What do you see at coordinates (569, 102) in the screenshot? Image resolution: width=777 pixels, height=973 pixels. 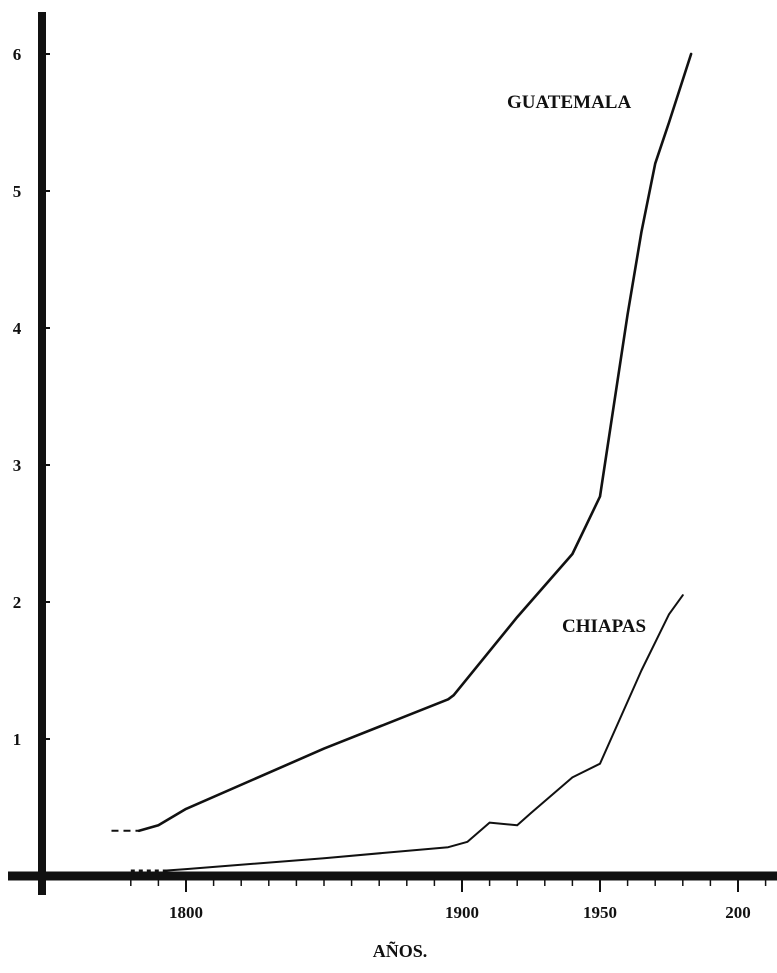 I see `series-label-guatemala: GUATEMALA` at bounding box center [569, 102].